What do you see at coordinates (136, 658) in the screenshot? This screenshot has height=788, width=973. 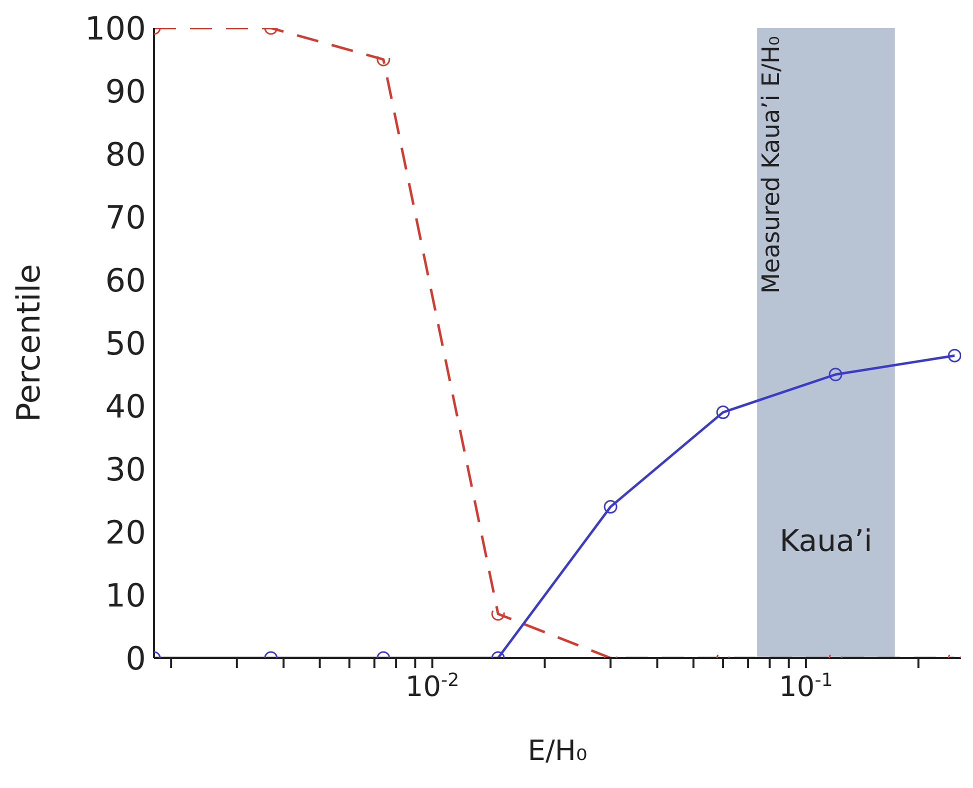 I see `y-tick-label: 0` at bounding box center [136, 658].